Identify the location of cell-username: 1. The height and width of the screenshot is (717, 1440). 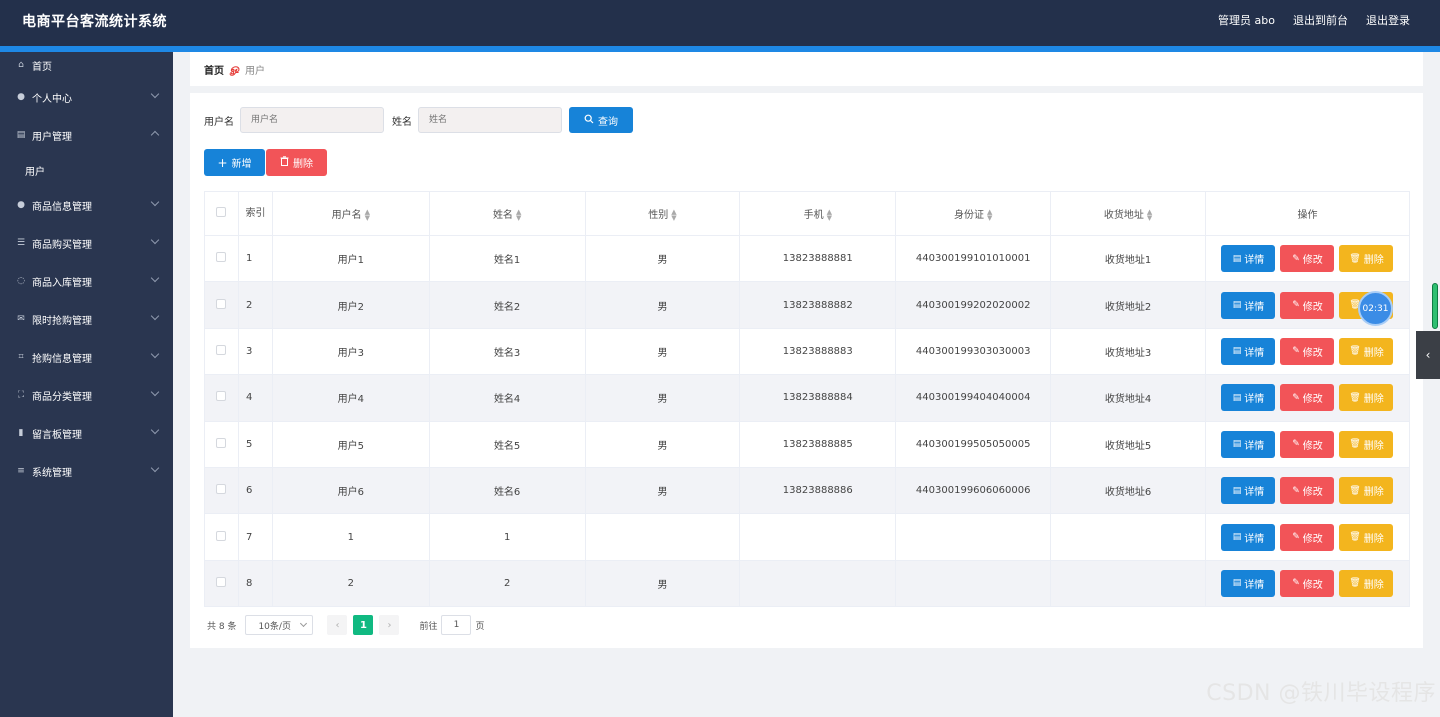
(350, 537).